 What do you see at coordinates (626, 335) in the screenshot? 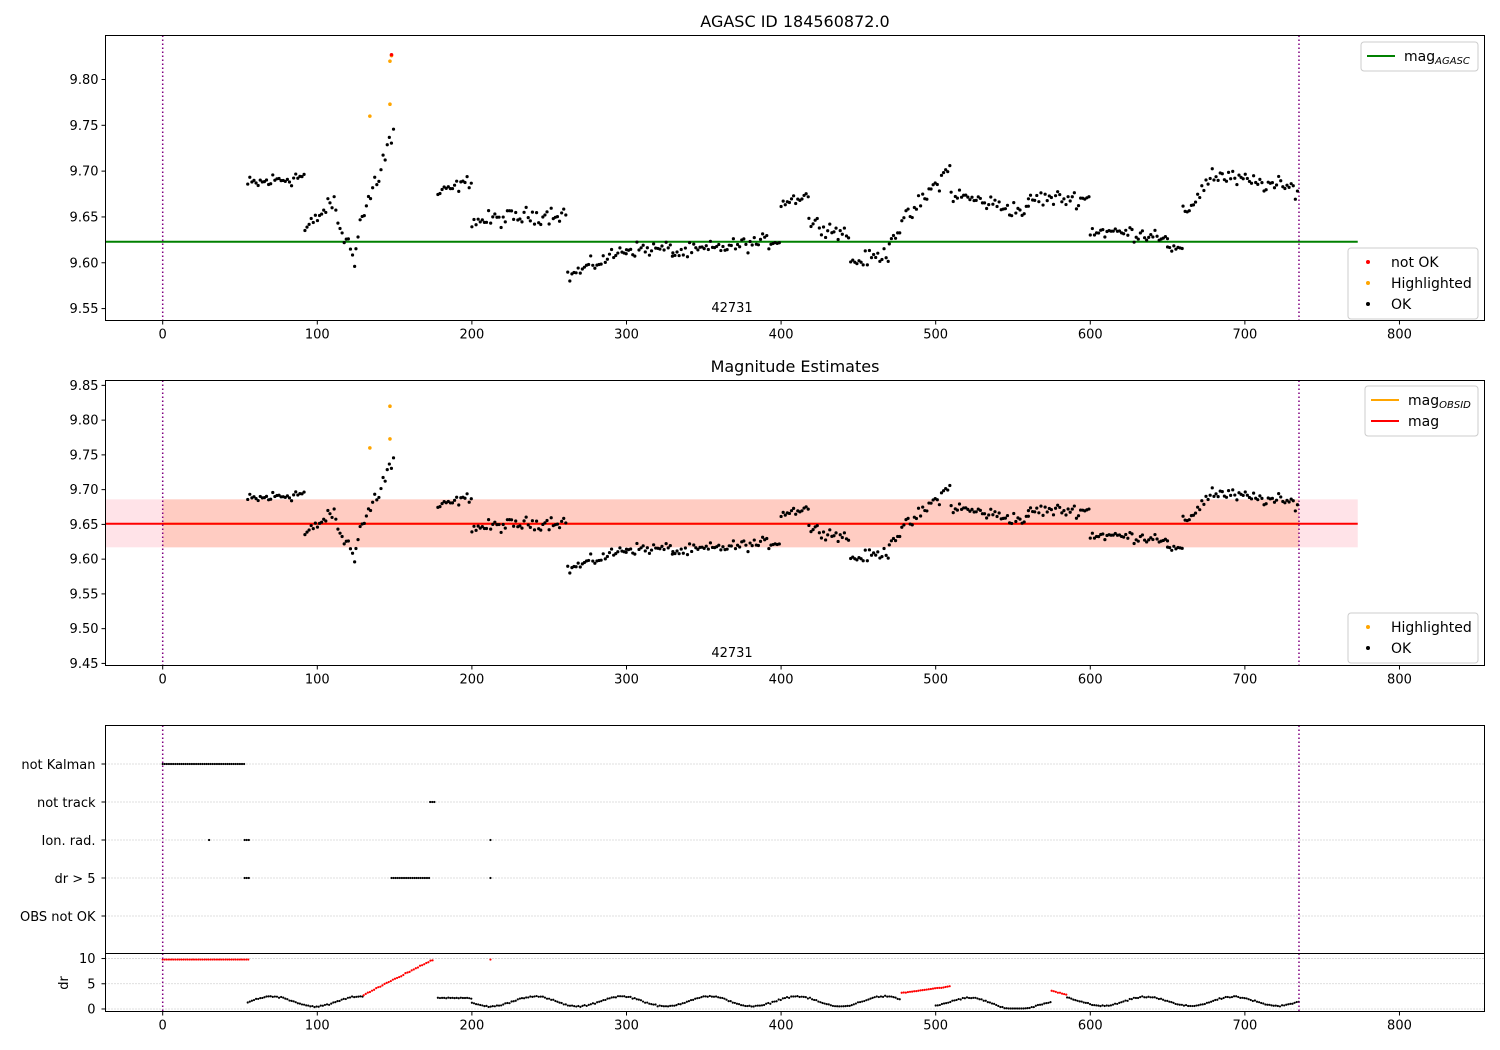
I see `x-tick-label: 300` at bounding box center [626, 335].